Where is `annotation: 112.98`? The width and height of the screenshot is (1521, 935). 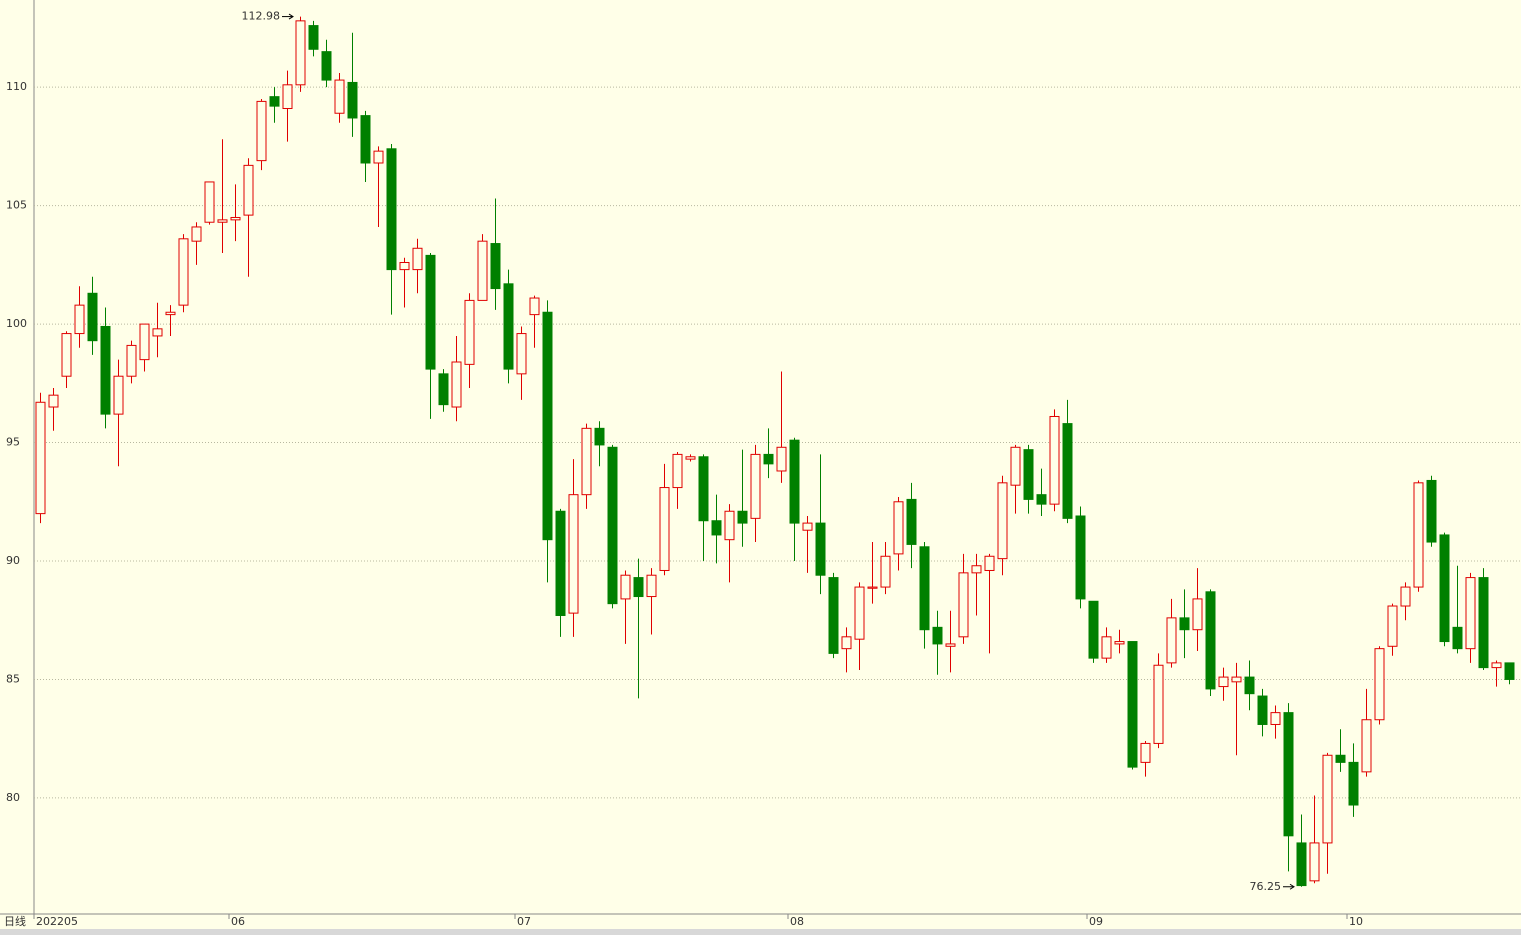 annotation: 112.98 is located at coordinates (261, 16).